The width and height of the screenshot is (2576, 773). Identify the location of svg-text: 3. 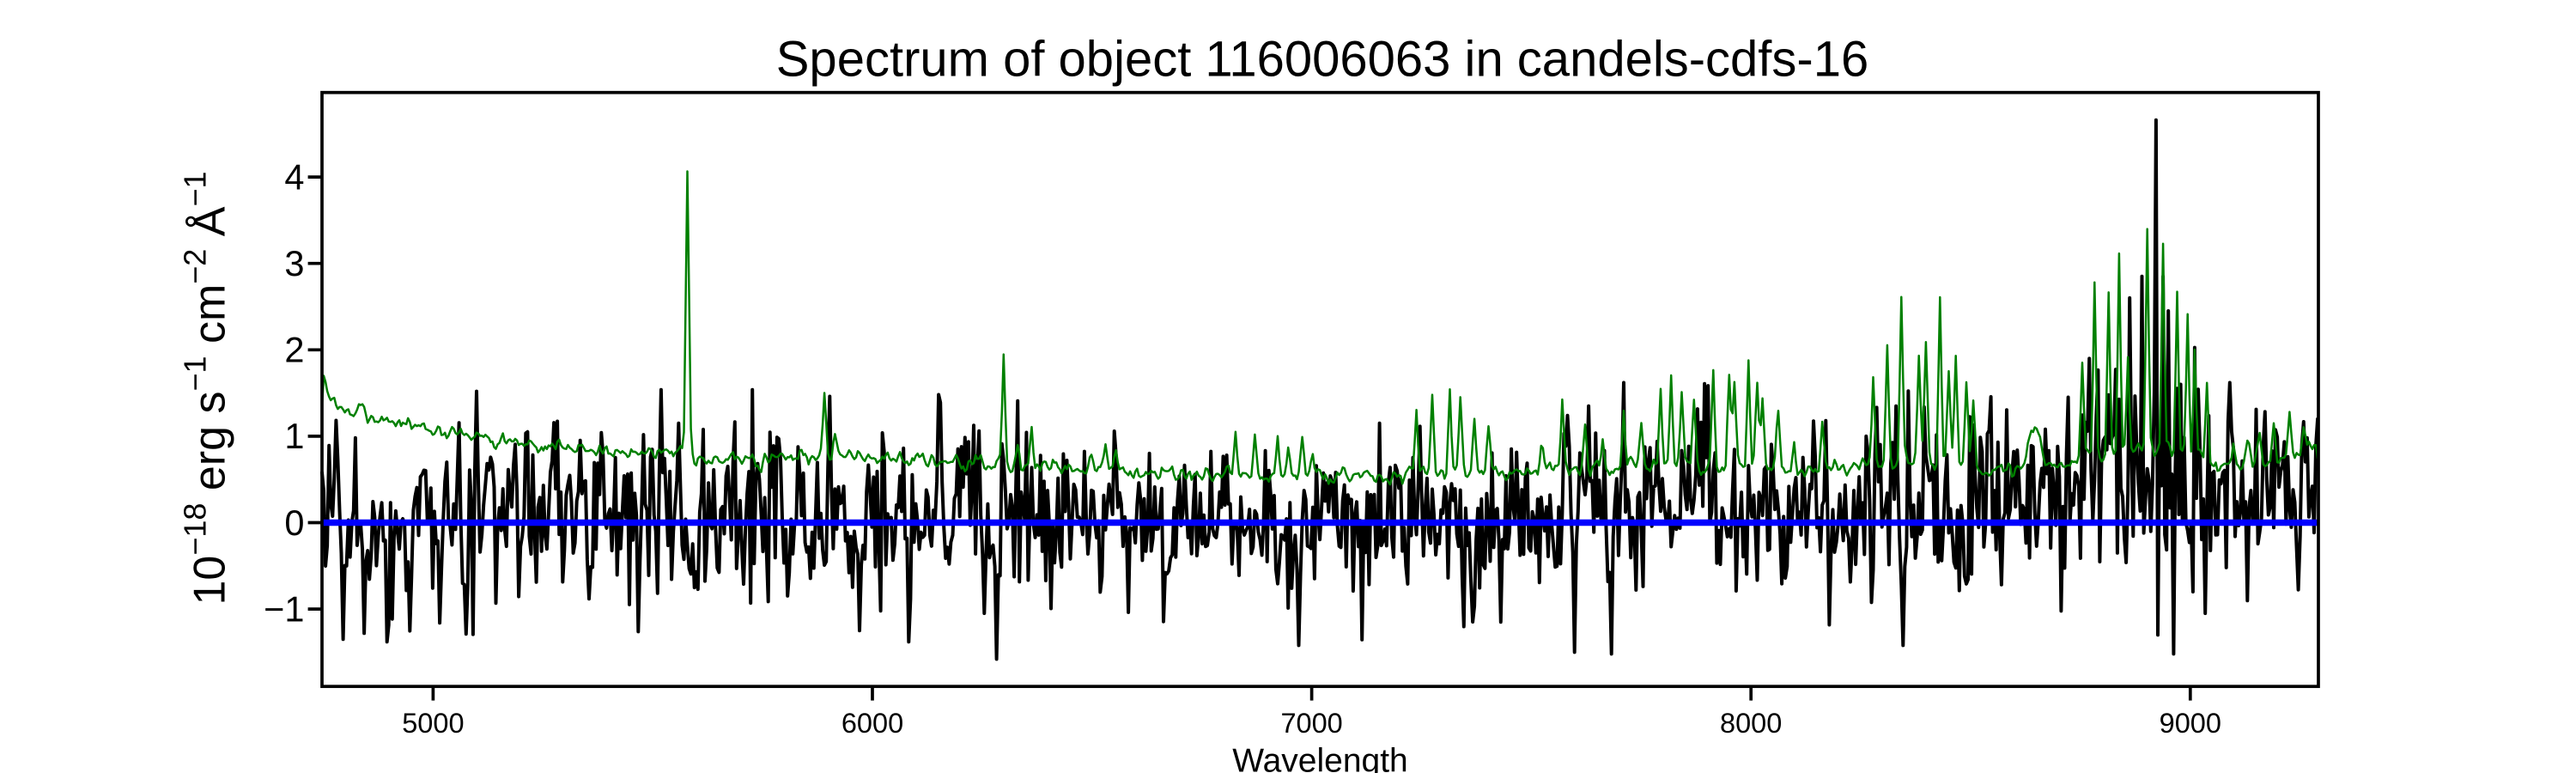
(294, 263).